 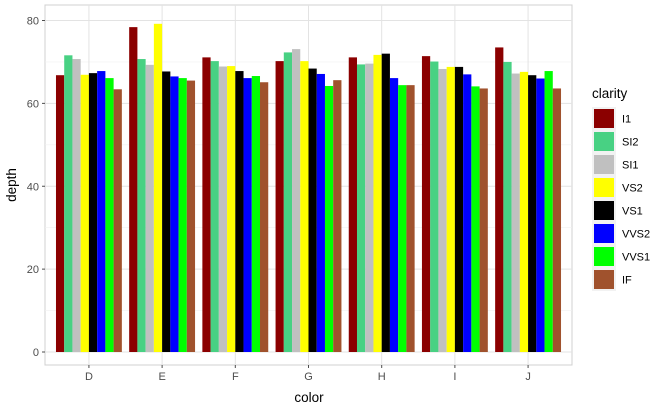 I want to click on bar-F-VS2, so click(x=231, y=209).